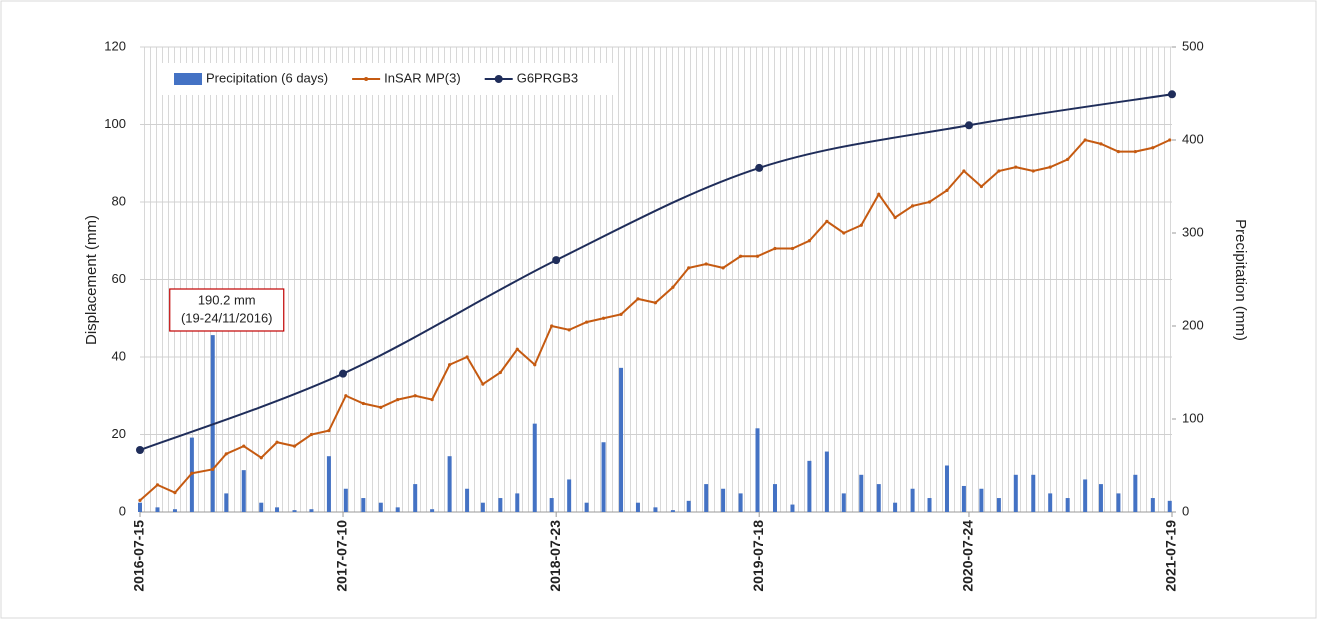 The height and width of the screenshot is (619, 1317). What do you see at coordinates (267, 77) in the screenshot?
I see `legend-label: Precipitation (6 days)` at bounding box center [267, 77].